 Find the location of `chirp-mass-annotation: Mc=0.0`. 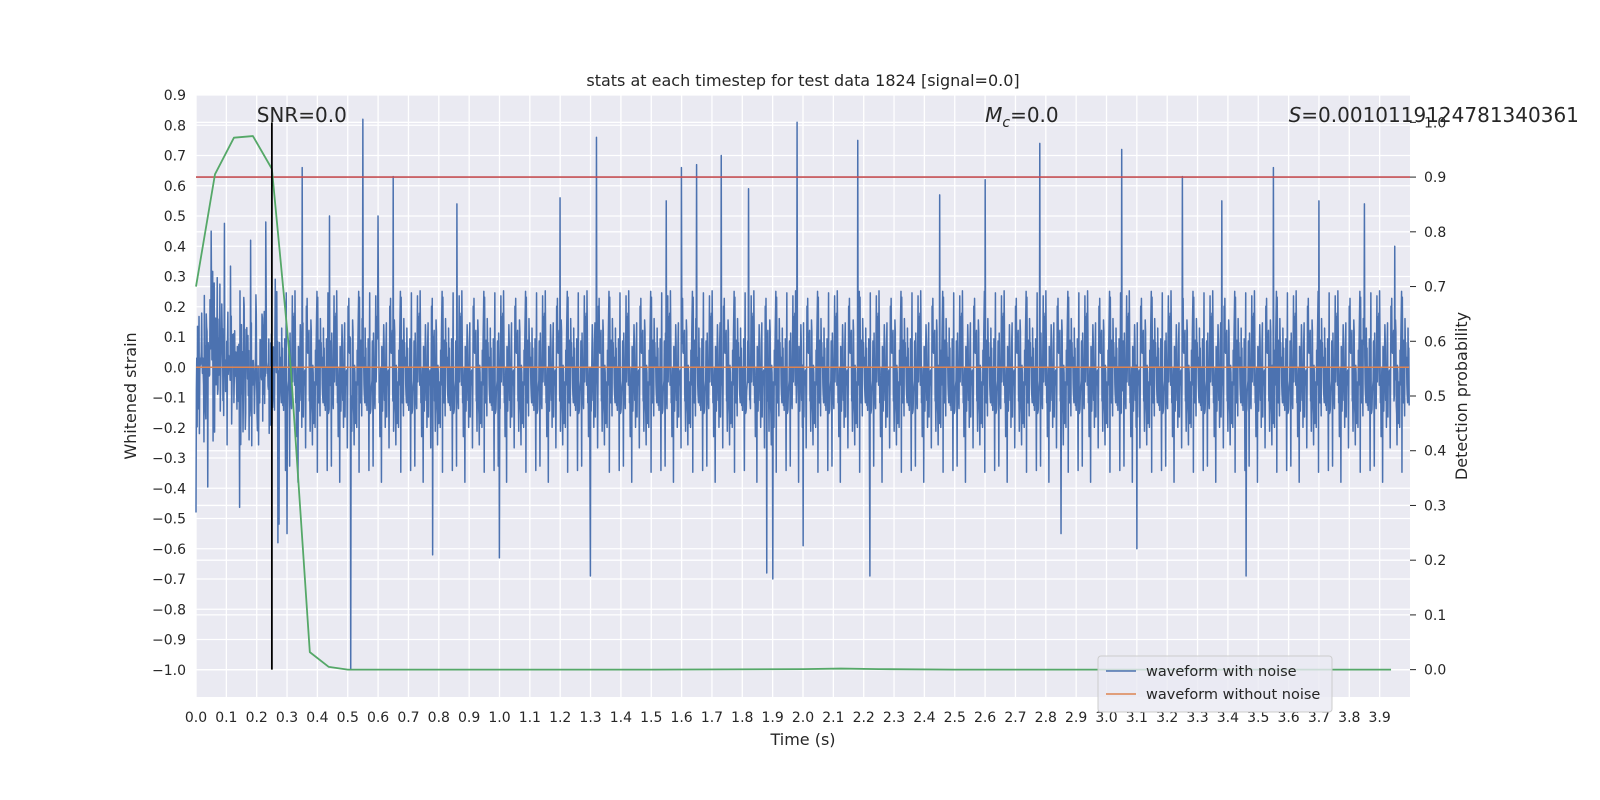

chirp-mass-annotation: Mc=0.0 is located at coordinates (1022, 117).